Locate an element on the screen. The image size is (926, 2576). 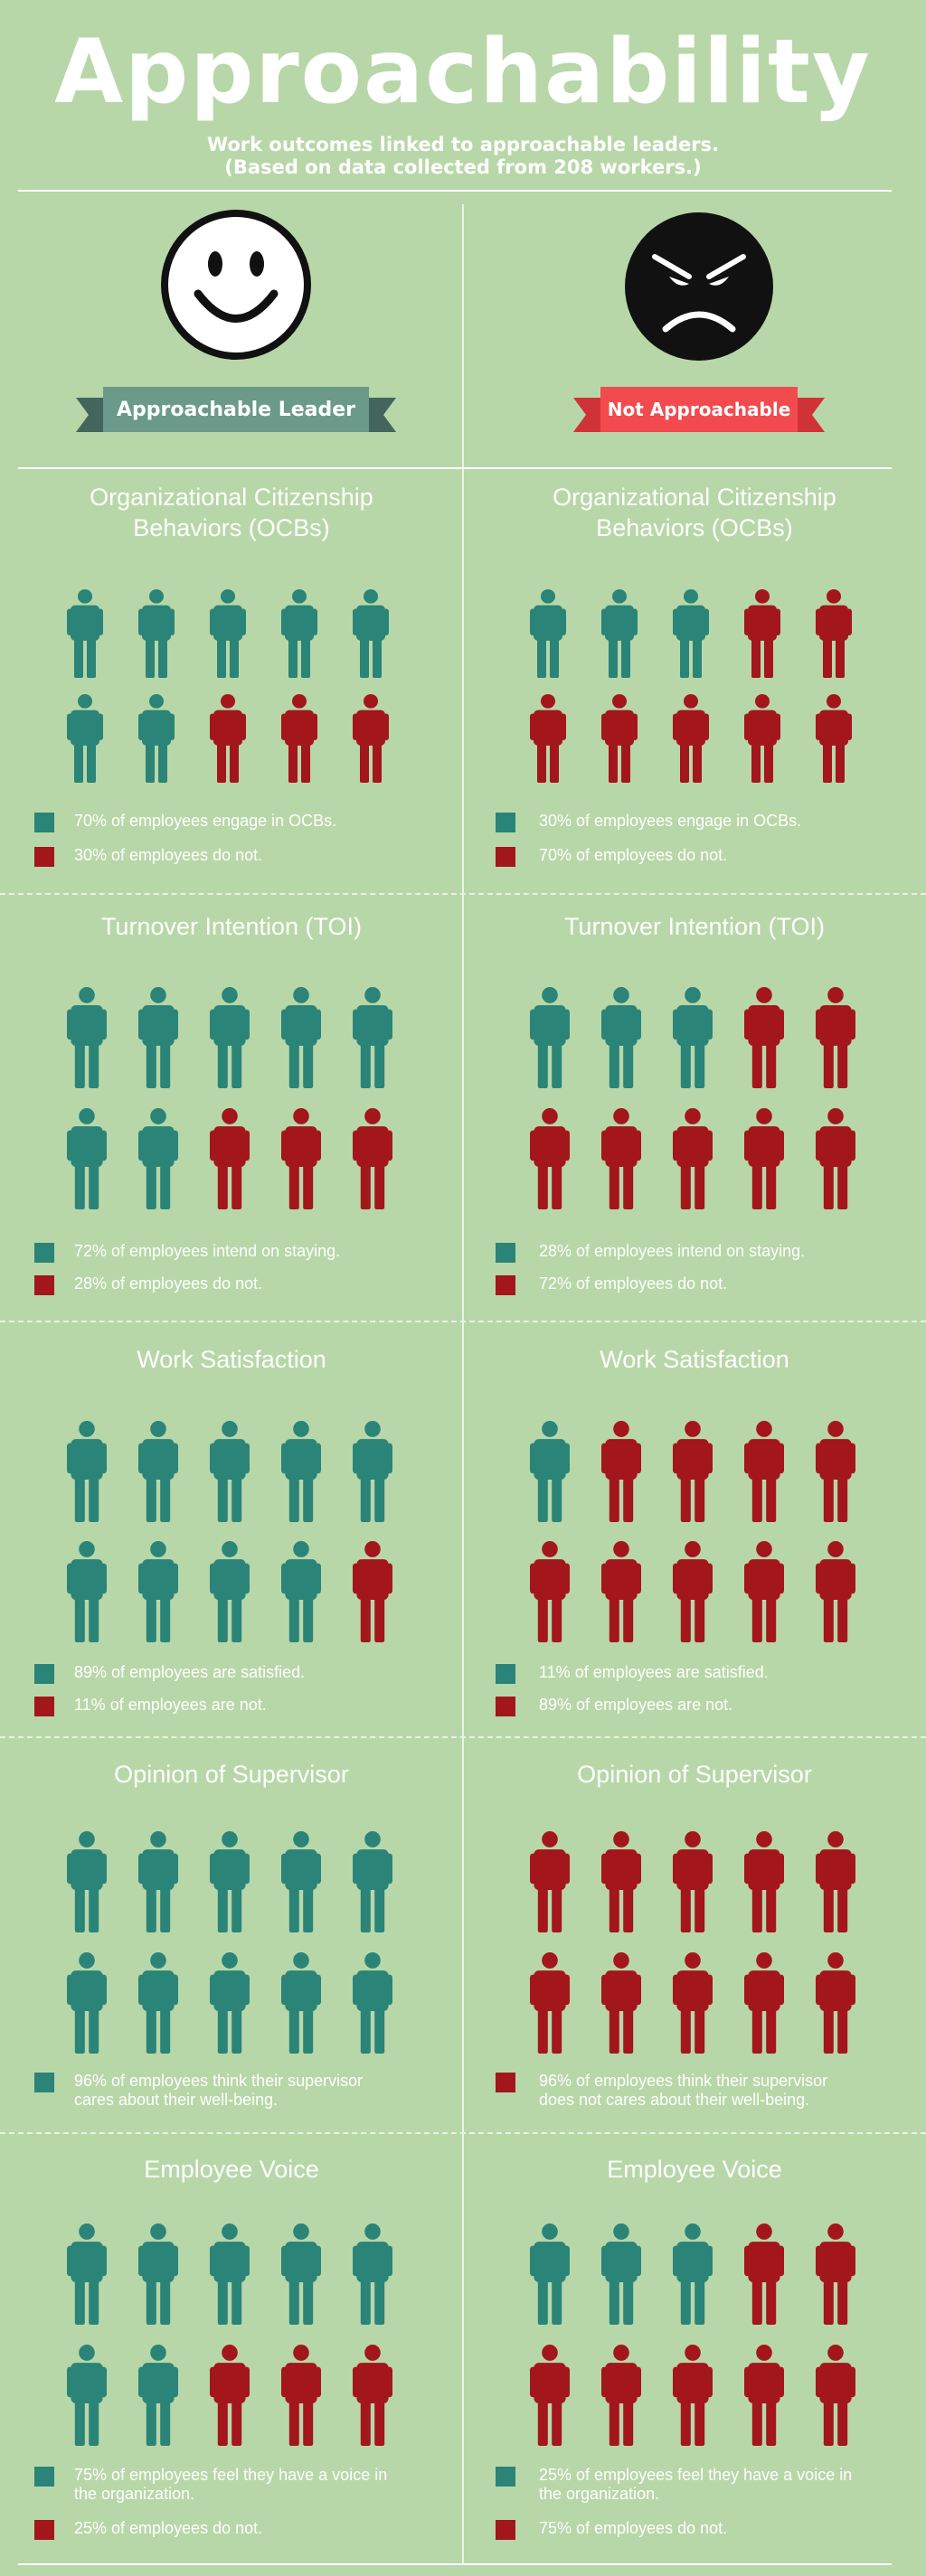
legend-text: 70% of employees do not. is located at coordinates (725, 856).